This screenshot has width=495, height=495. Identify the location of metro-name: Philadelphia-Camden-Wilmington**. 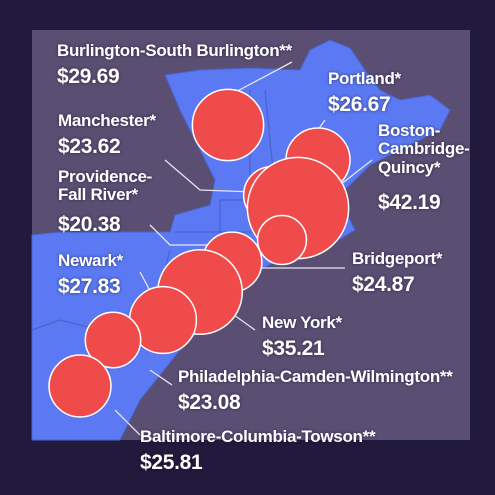
(315, 376).